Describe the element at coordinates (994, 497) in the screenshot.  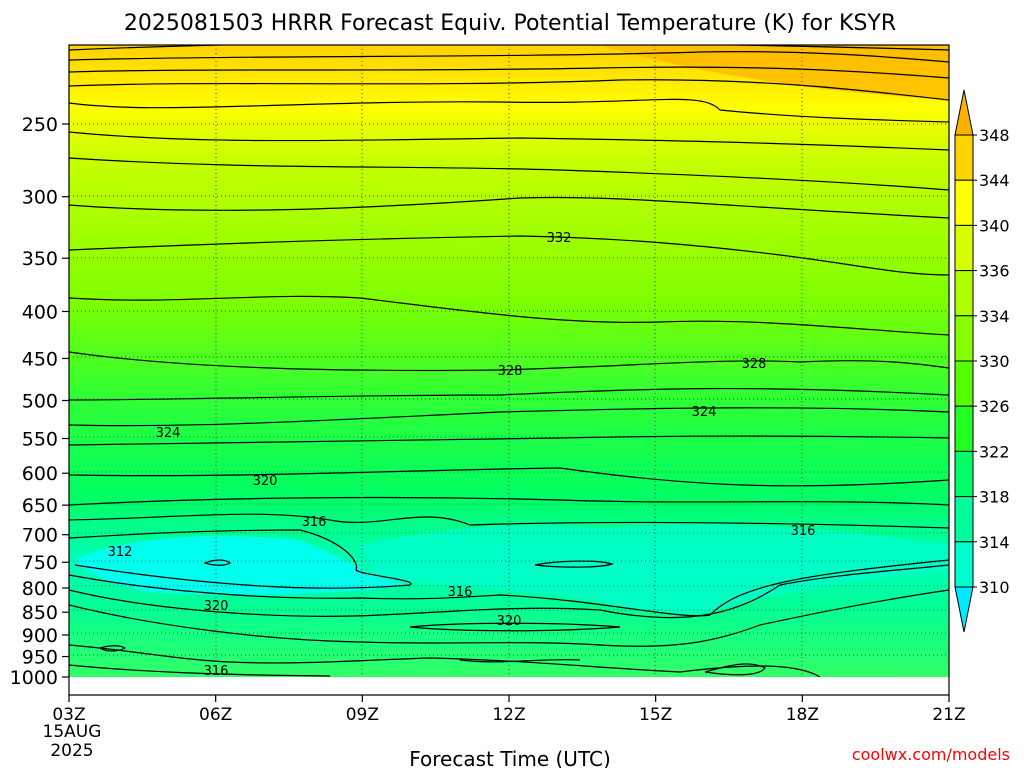
I see `colorbar-label: 318` at that location.